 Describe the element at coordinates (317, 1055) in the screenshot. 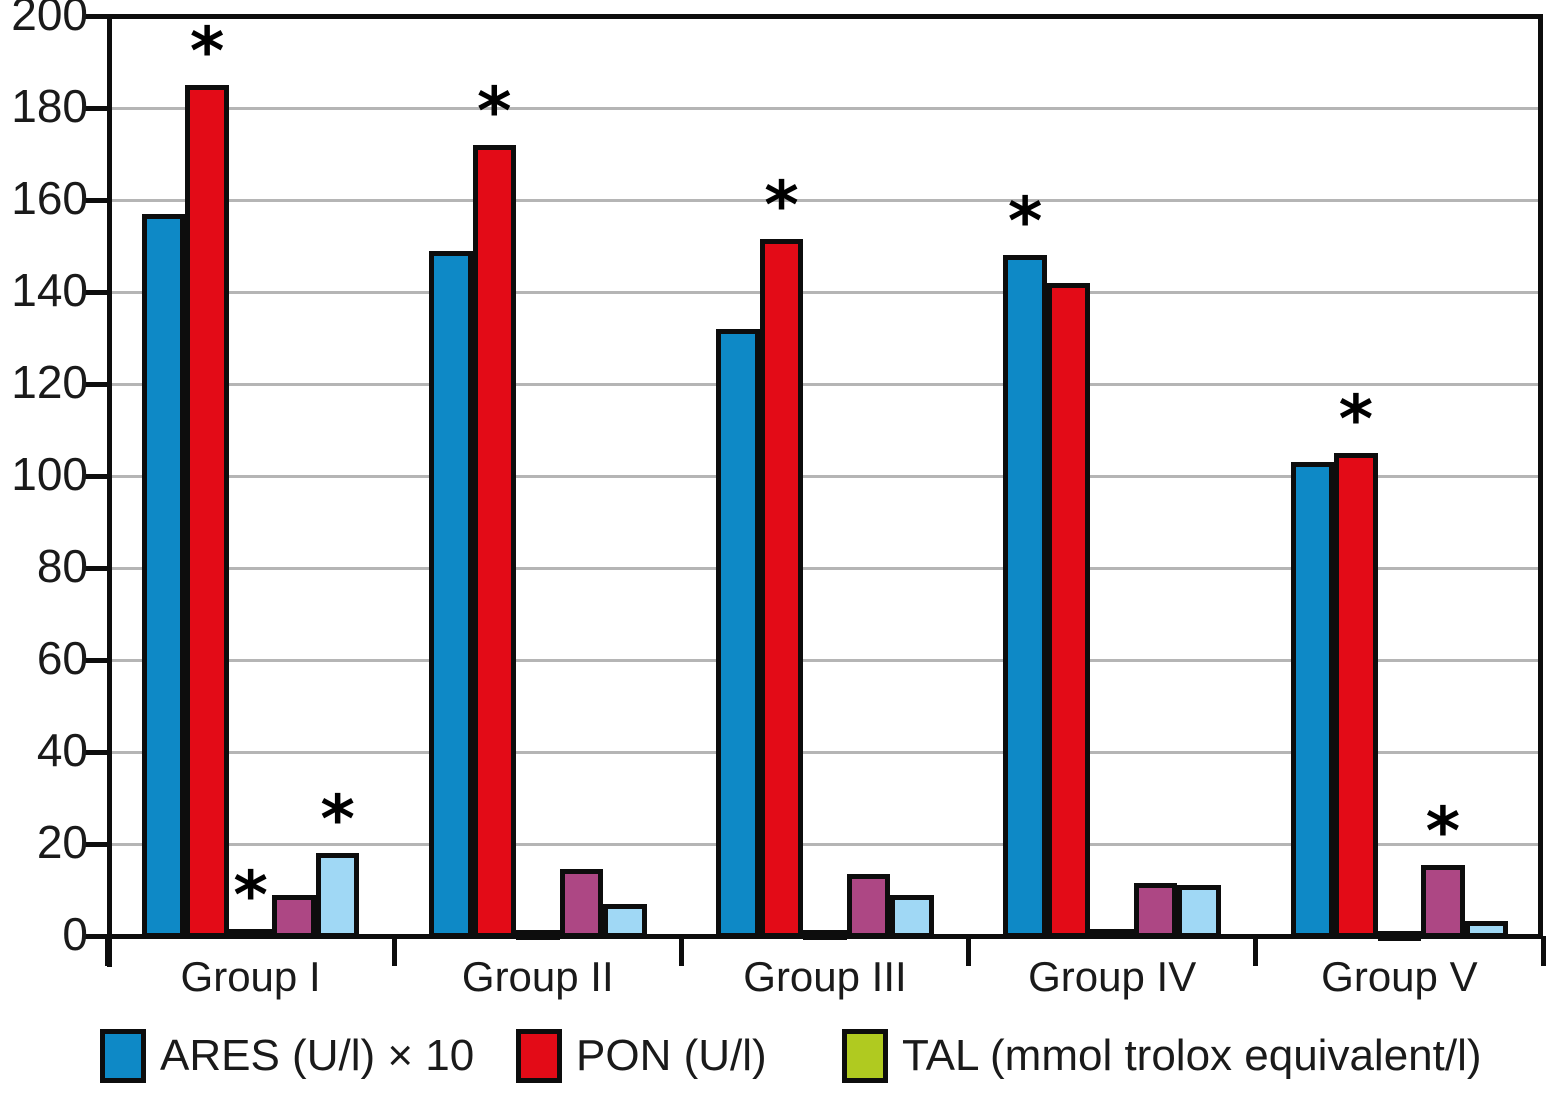

I see `legend-label-ares: ARES (U/l) × 10` at that location.